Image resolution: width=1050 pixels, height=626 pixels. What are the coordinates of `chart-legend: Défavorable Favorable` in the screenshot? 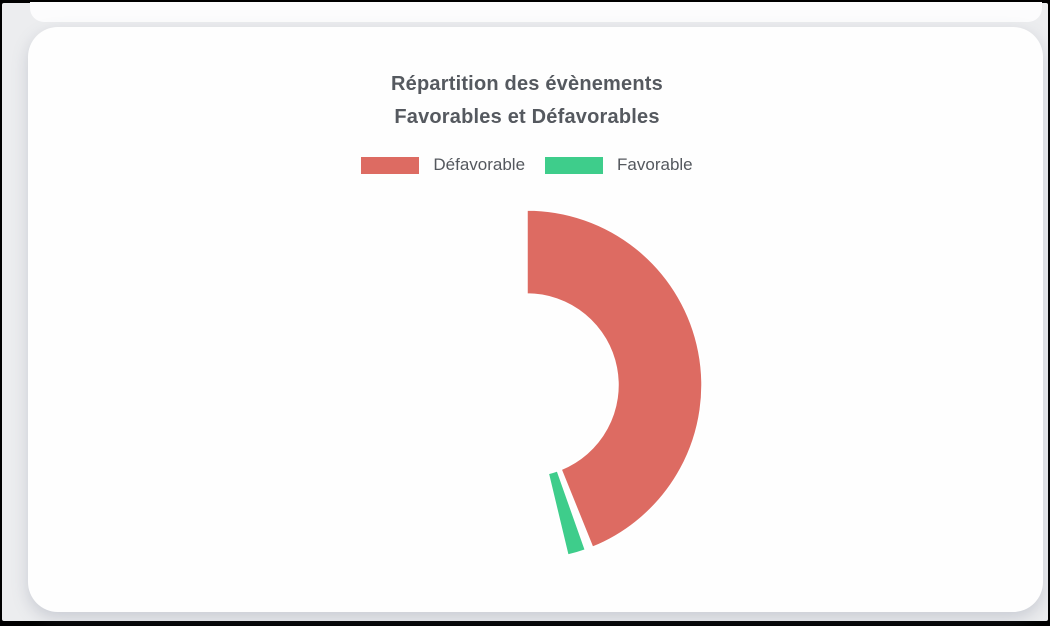 It's located at (527, 165).